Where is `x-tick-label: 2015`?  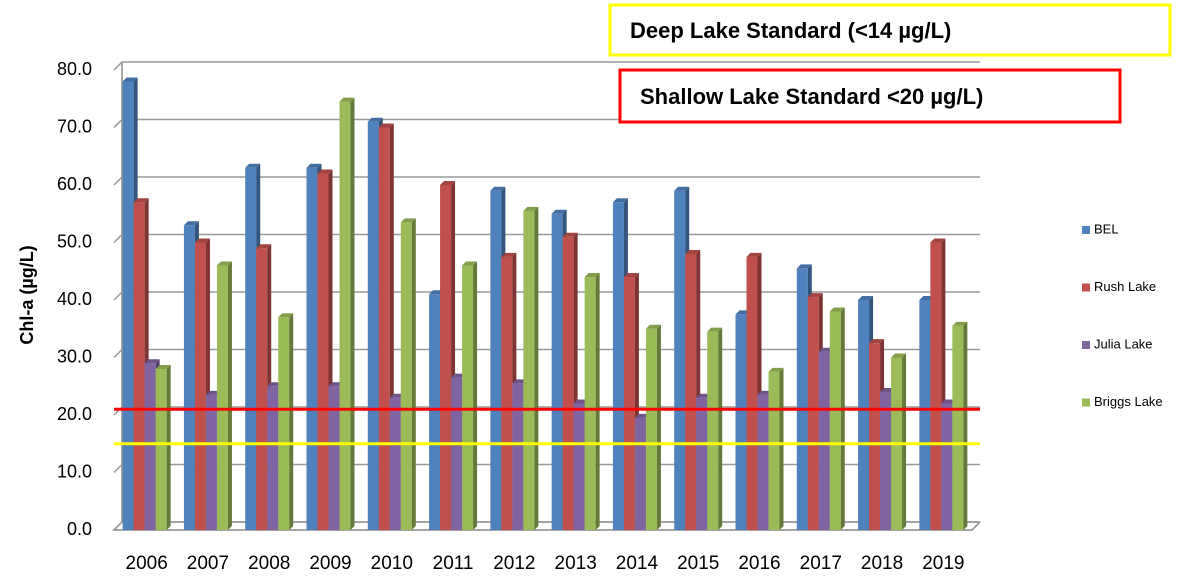
x-tick-label: 2015 is located at coordinates (698, 563).